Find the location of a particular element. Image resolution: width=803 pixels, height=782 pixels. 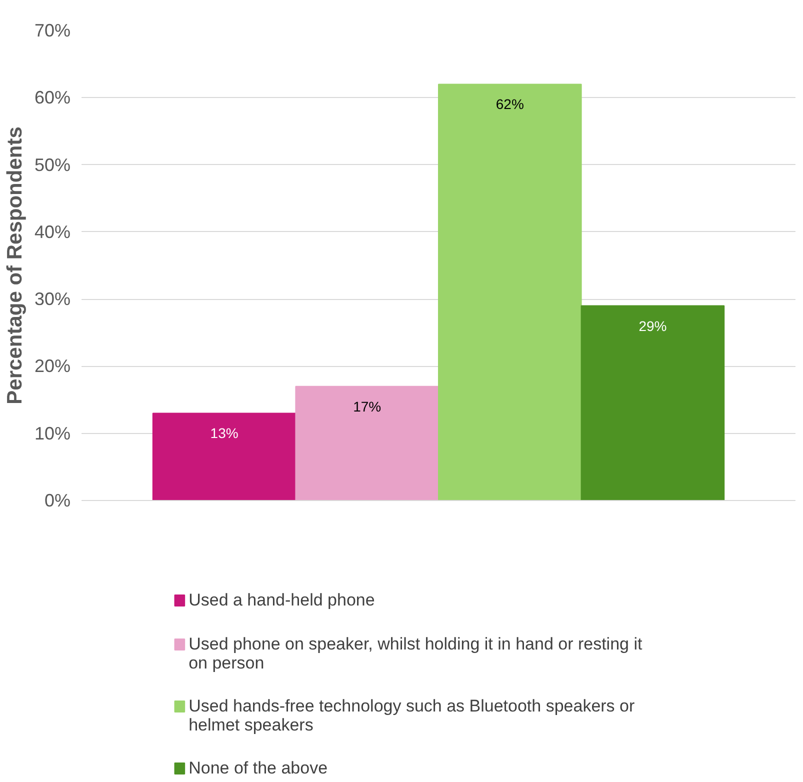

y-tick-label: 20% is located at coordinates (52, 366).